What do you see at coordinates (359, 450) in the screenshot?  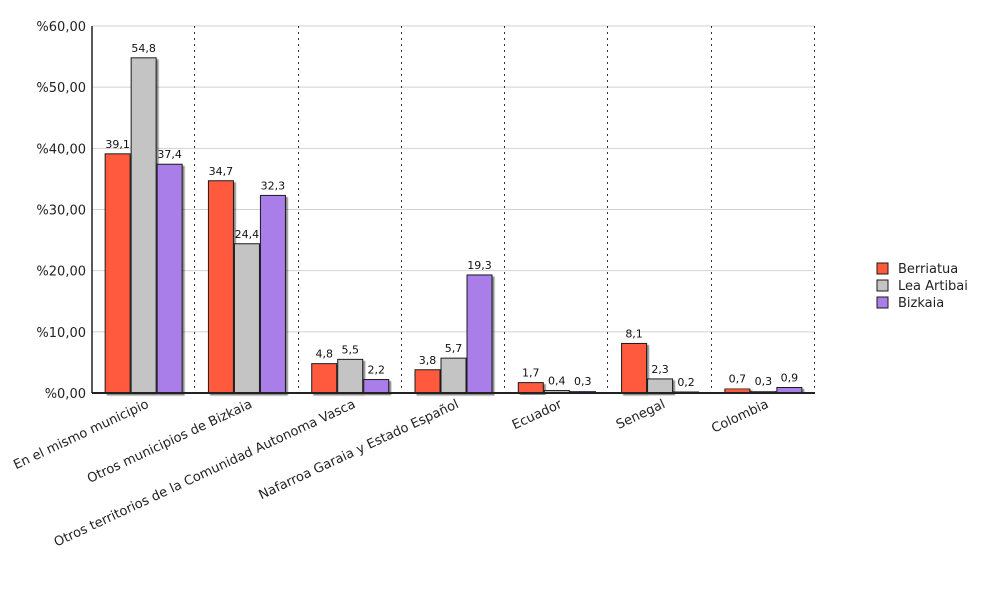 I see `x-category-label: Nafarroa Garaia y Estado Español` at bounding box center [359, 450].